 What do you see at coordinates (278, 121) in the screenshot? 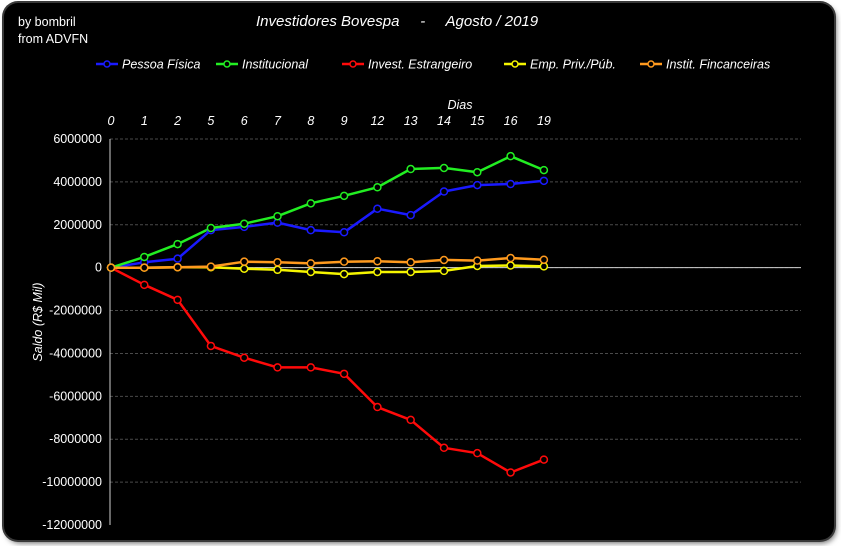
I see `x-tick-label: 7` at bounding box center [278, 121].